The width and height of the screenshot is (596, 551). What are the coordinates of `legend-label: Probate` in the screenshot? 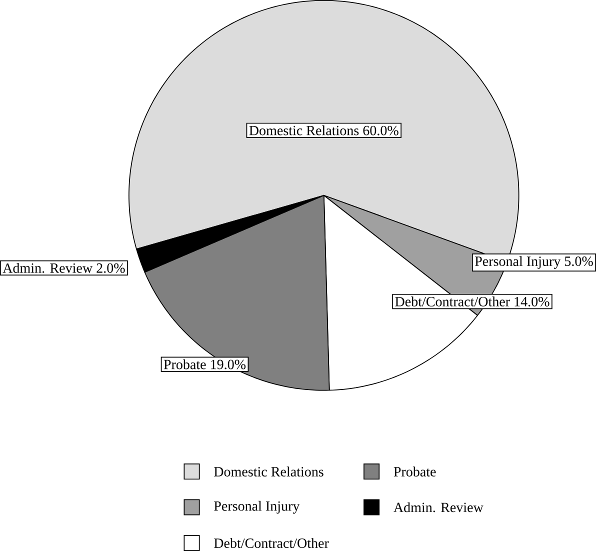 It's located at (415, 471).